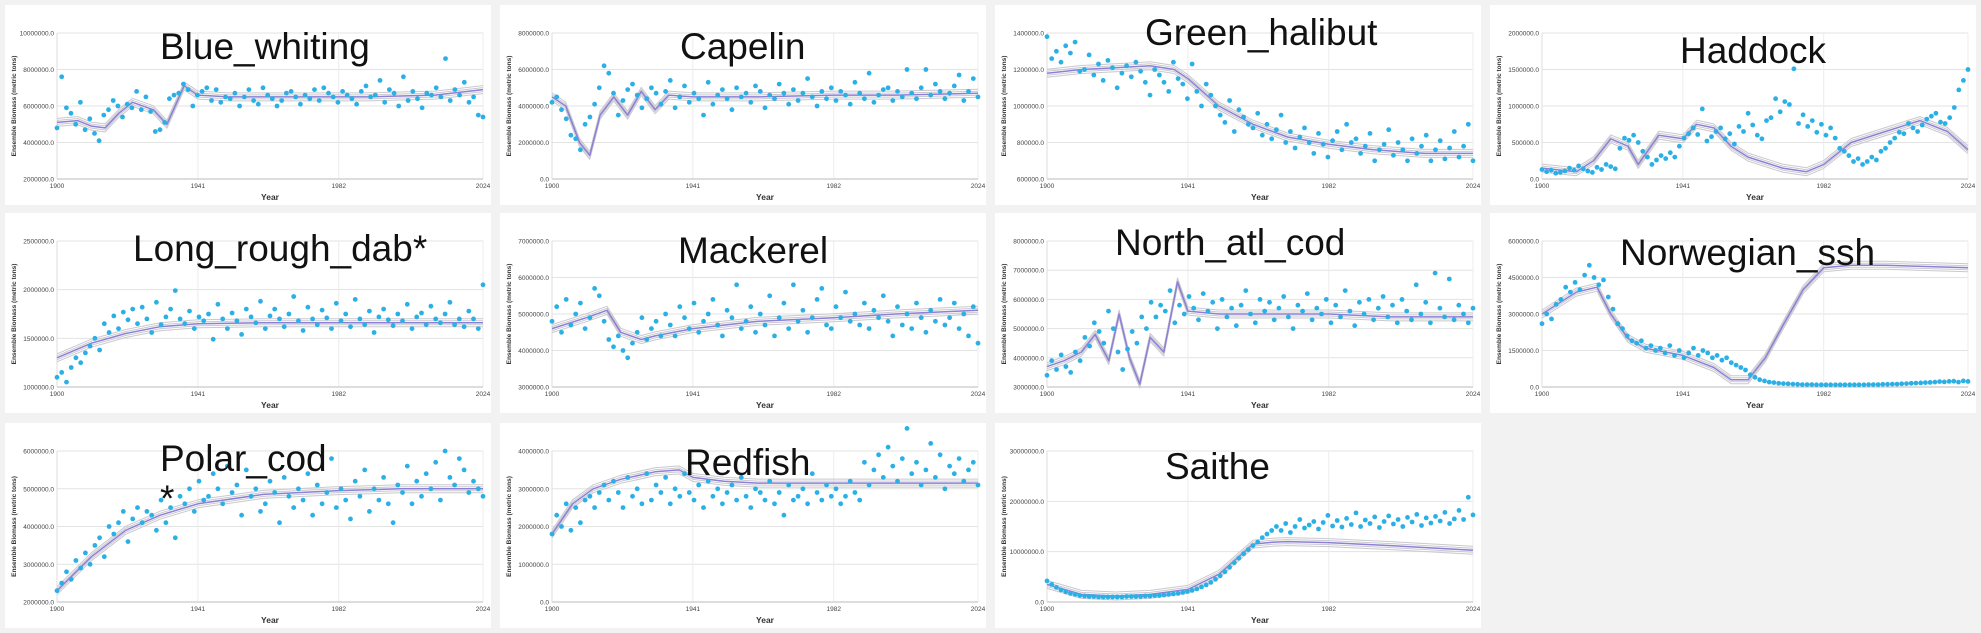 The width and height of the screenshot is (1981, 633). I want to click on y-tick-label: 1500000.0, so click(1523, 351).